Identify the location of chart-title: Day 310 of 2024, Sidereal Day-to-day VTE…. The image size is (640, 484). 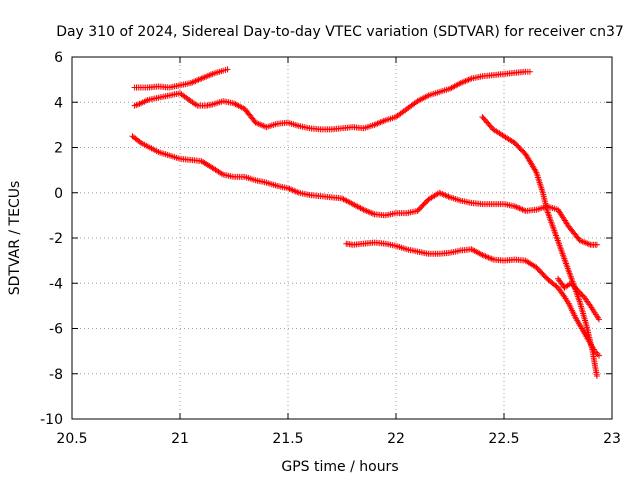
(340, 32).